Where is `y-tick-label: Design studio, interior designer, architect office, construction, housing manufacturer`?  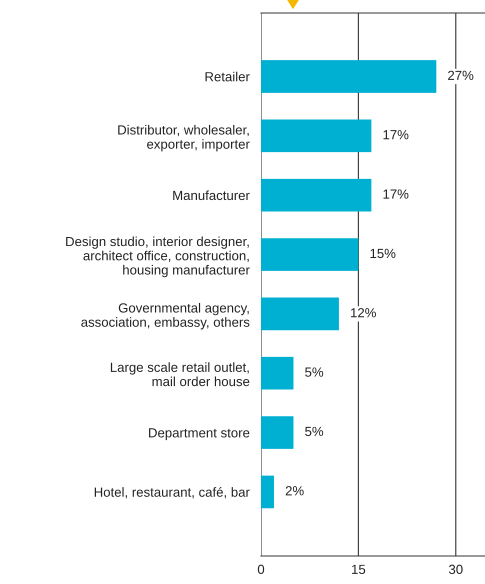
y-tick-label: Design studio, interior designer, architect office, construction, housing manufacturer is located at coordinates (158, 257).